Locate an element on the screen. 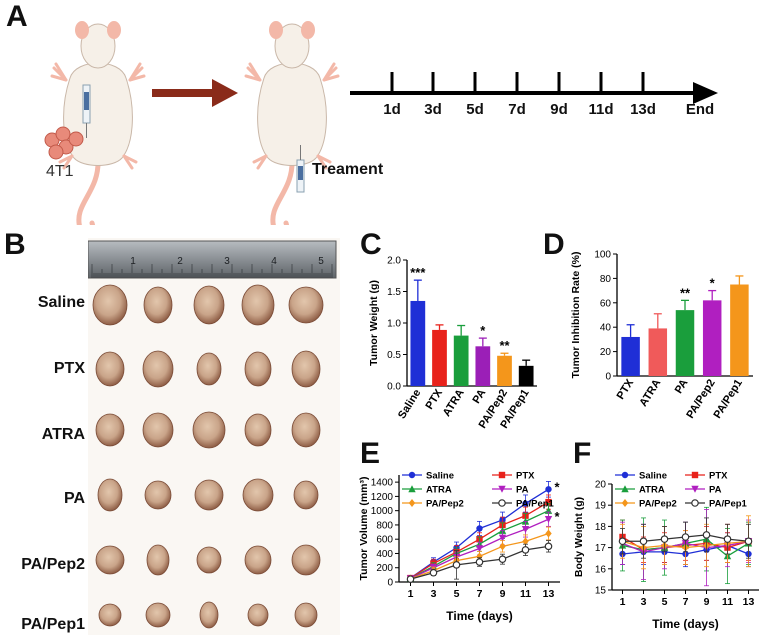 The width and height of the screenshot is (765, 635). timeline-day-label: 1d is located at coordinates (392, 109).